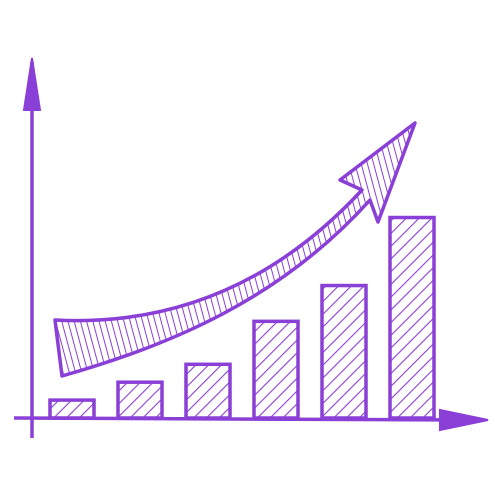 This screenshot has height=500, width=500. What do you see at coordinates (239, 419) in the screenshot?
I see `x-axis` at bounding box center [239, 419].